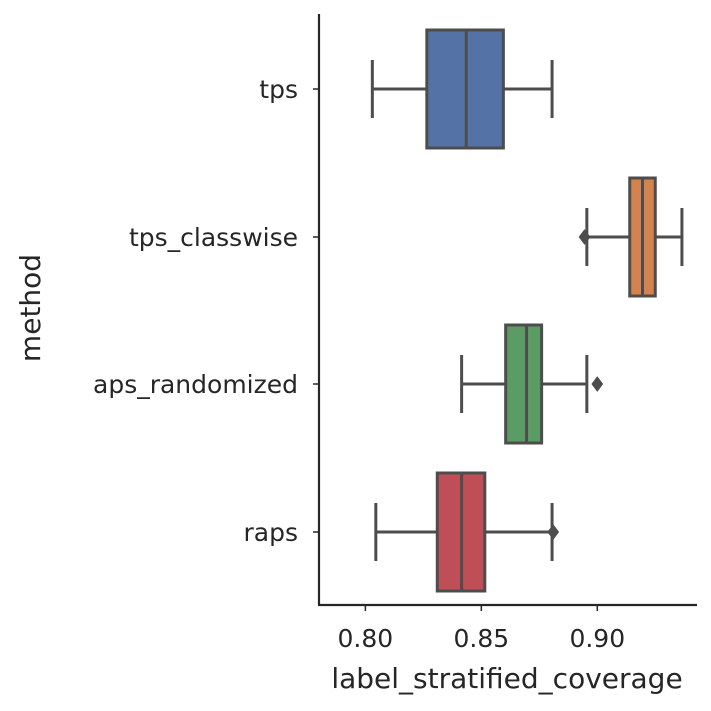 The height and width of the screenshot is (711, 711). What do you see at coordinates (597, 638) in the screenshot?
I see `x-tick-label: 0.90` at bounding box center [597, 638].